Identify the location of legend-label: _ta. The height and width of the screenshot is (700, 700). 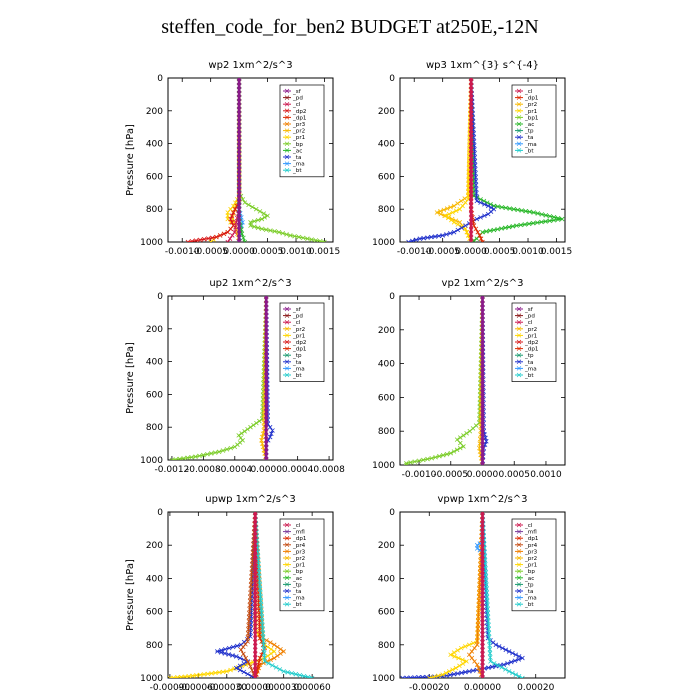
(528, 363).